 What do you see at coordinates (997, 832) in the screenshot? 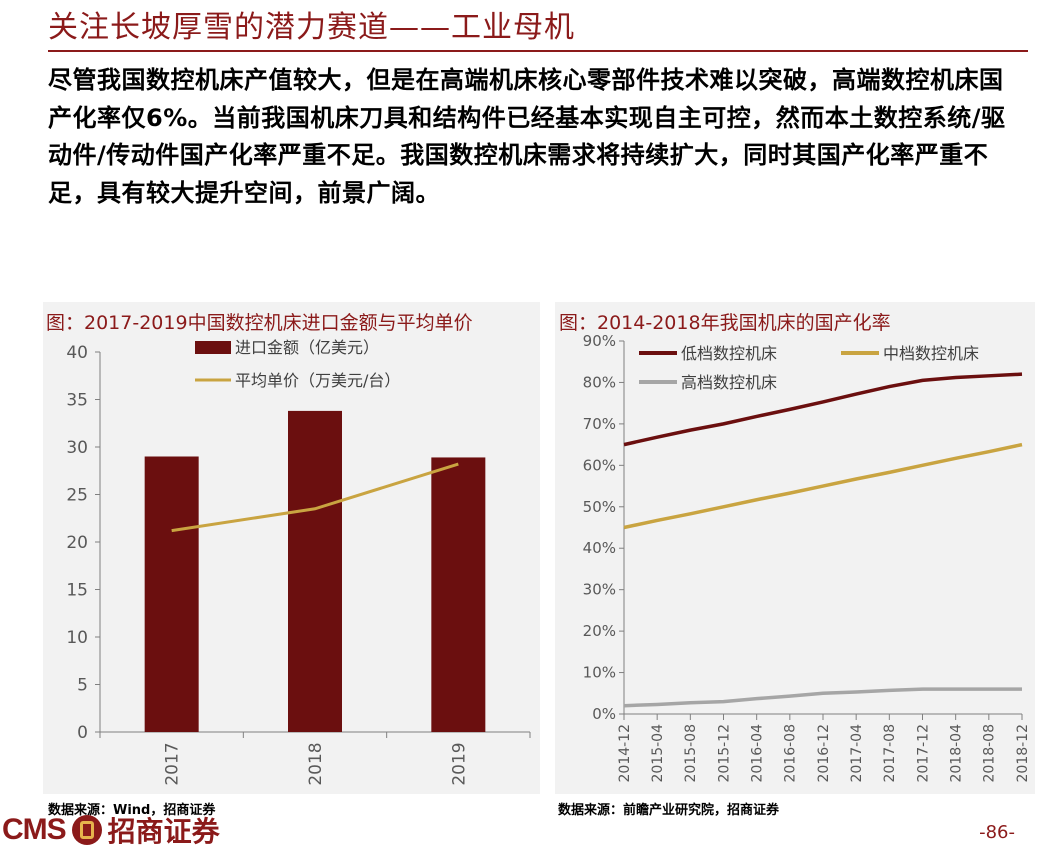
I see `page-number: -86-` at bounding box center [997, 832].